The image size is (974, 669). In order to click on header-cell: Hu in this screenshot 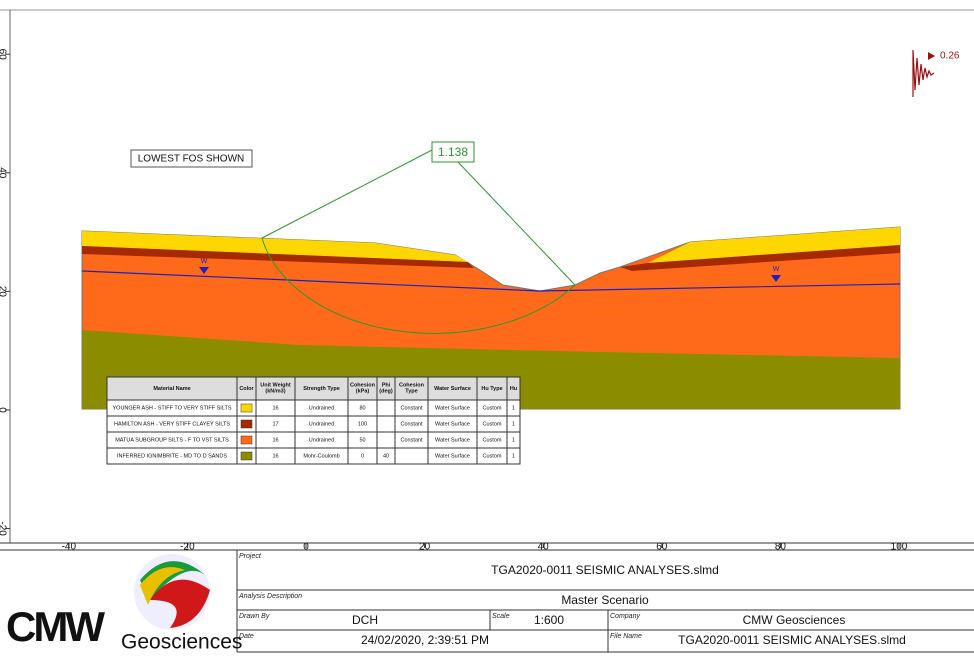, I will do `click(513, 389)`.